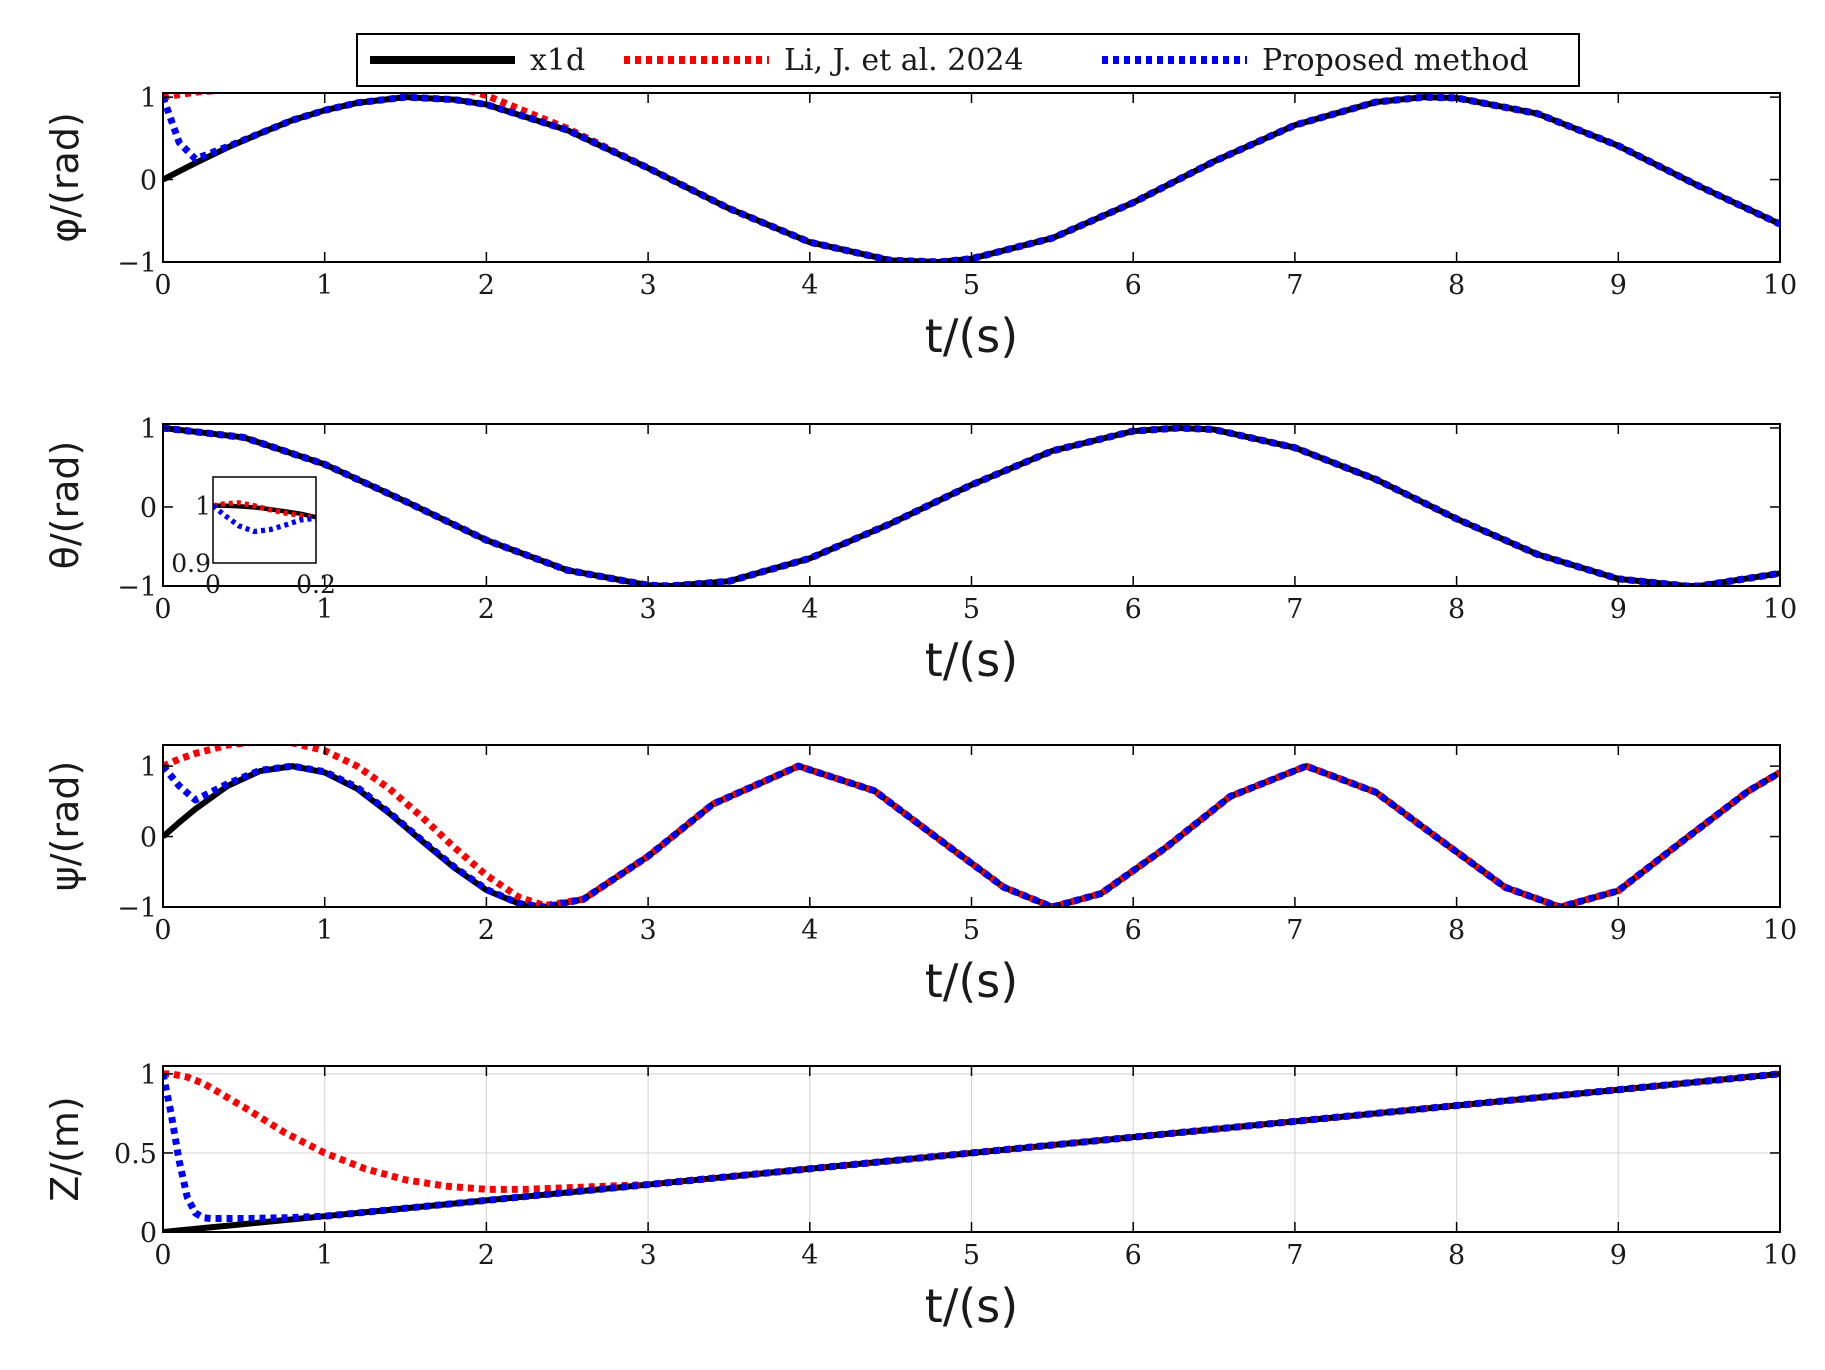 The height and width of the screenshot is (1370, 1825). I want to click on panel-3-xtick-label-4: 4, so click(809, 1255).